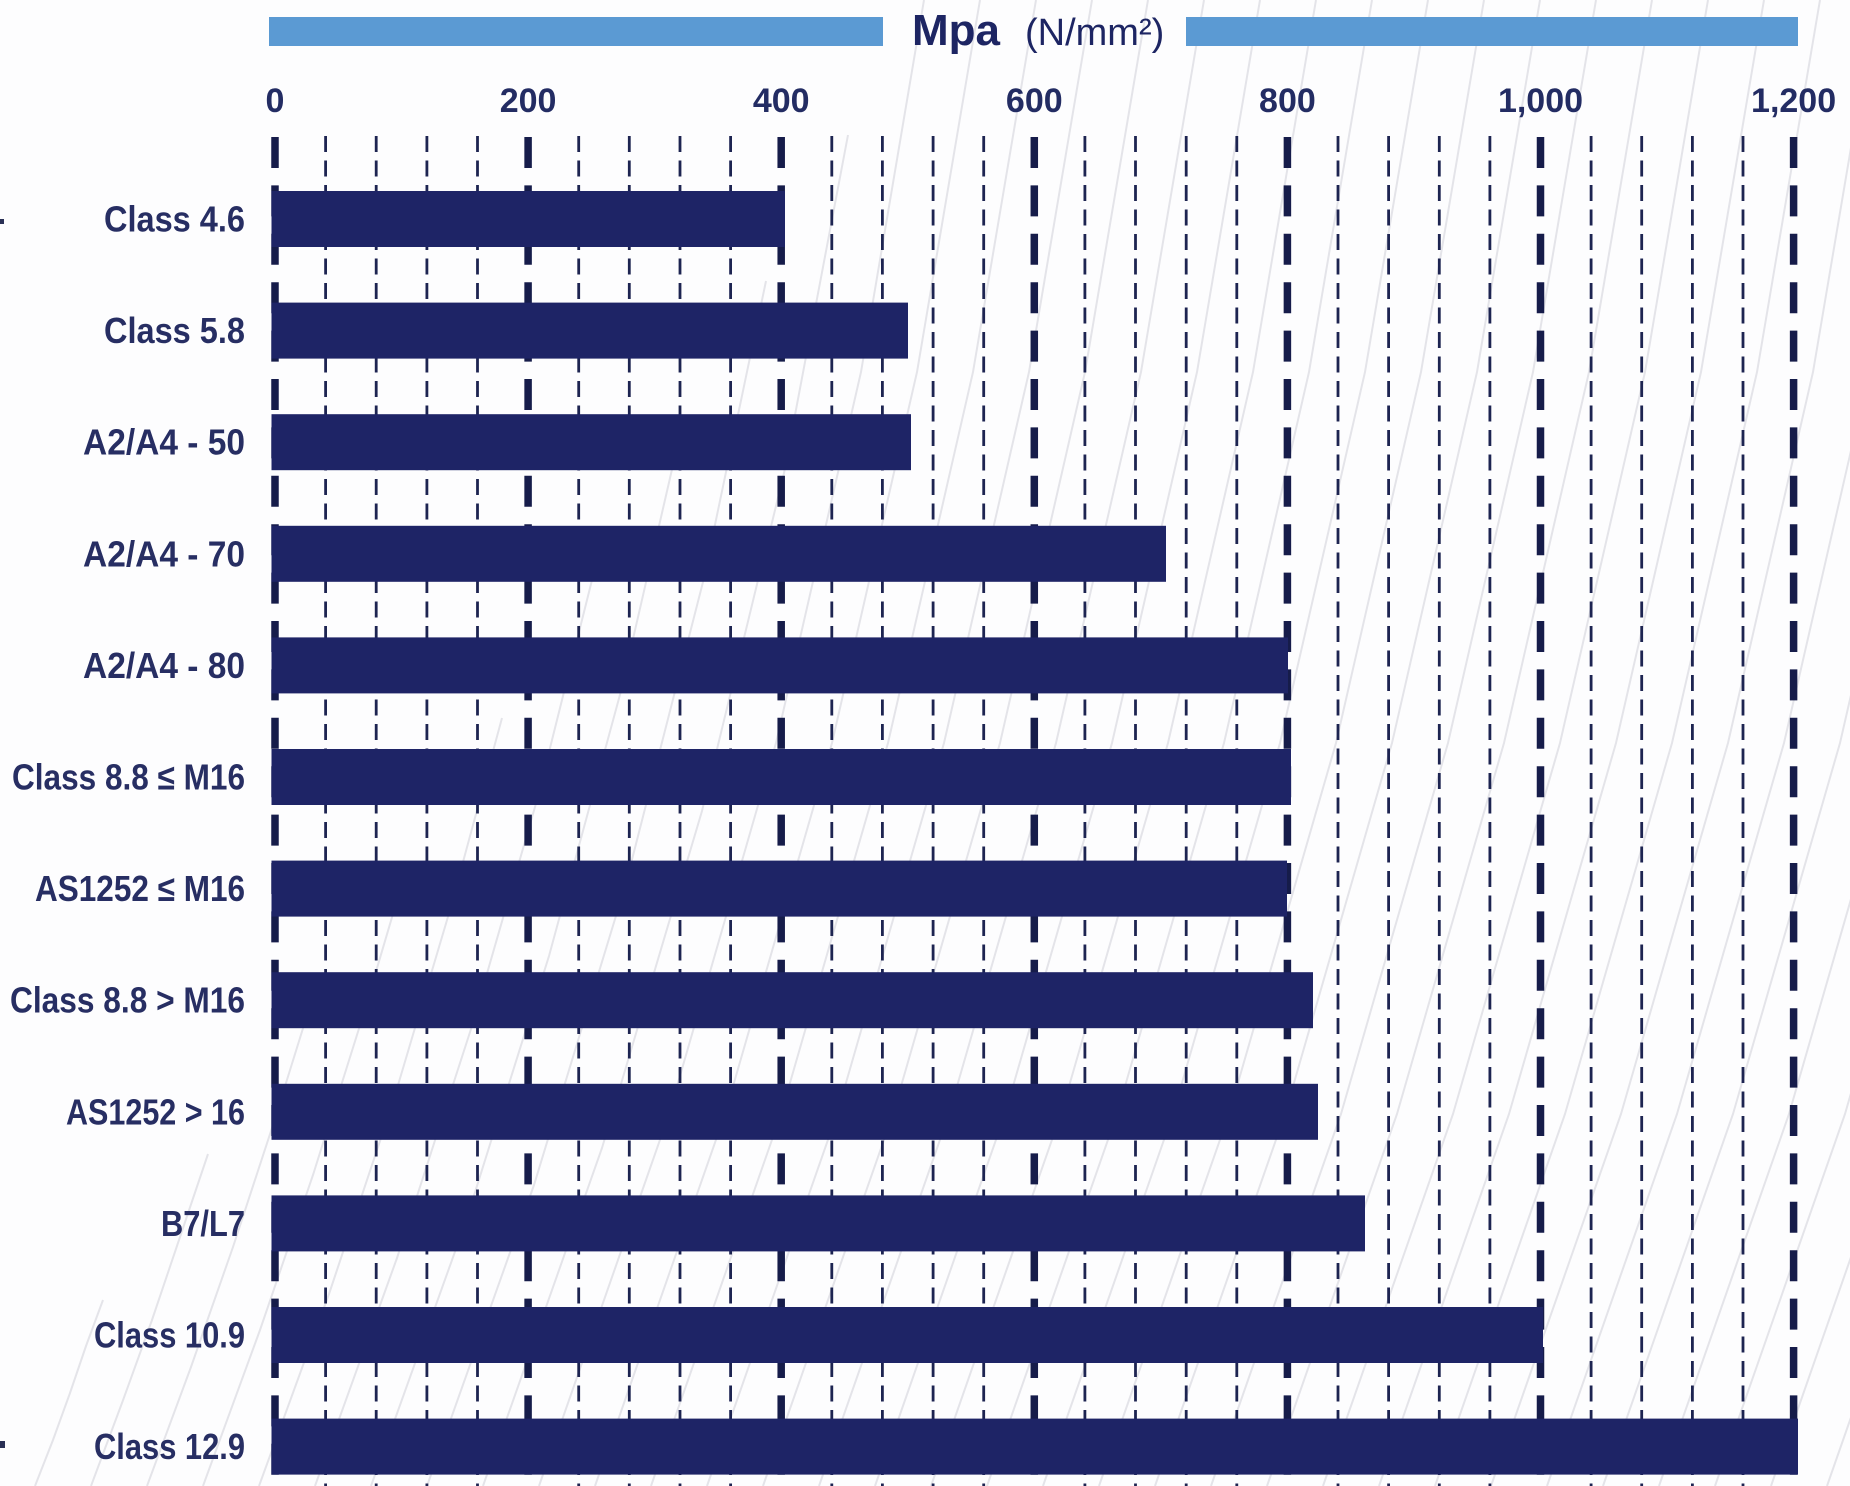 This screenshot has height=1486, width=1850. I want to click on svg-text: 800, so click(1287, 101).